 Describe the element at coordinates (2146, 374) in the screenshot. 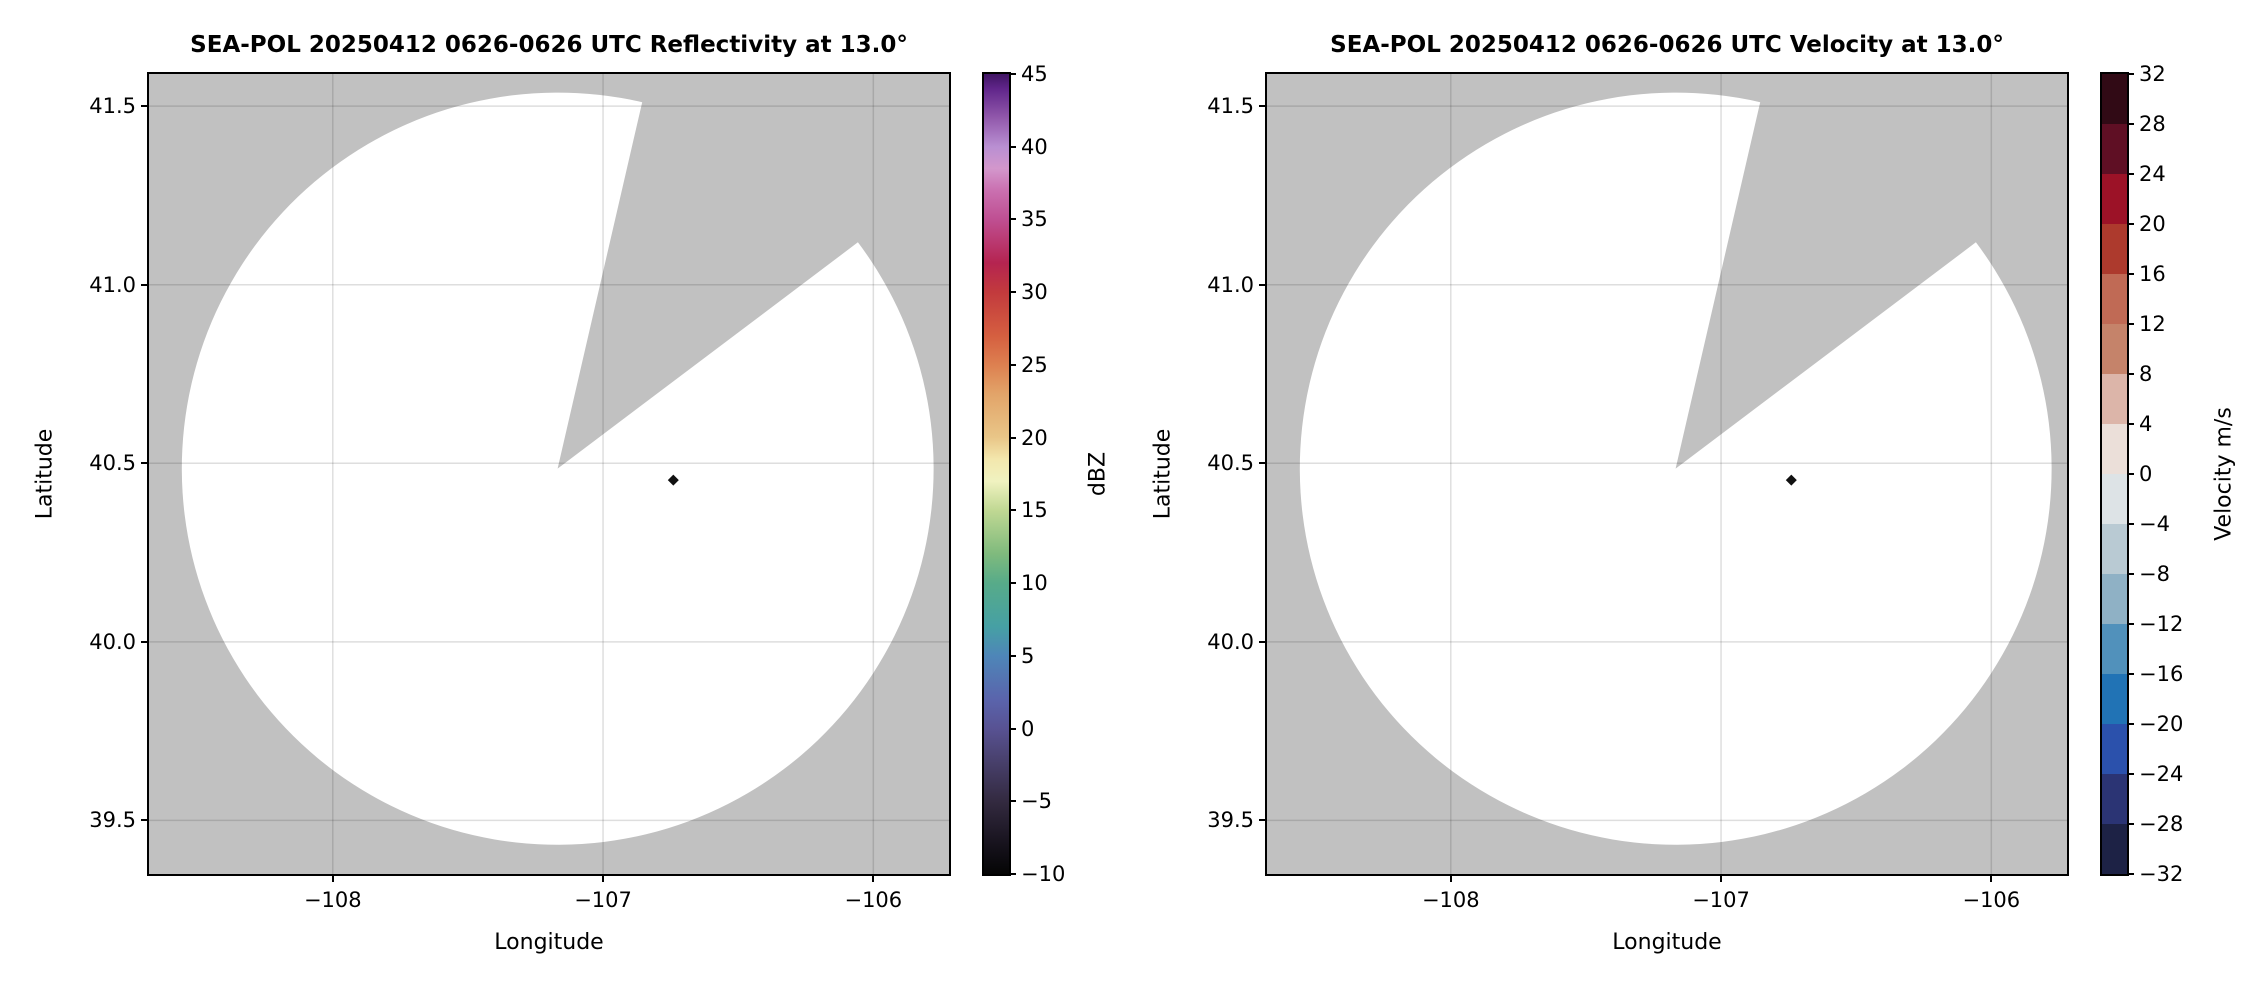

I see `colorbar-tick-label: 8` at that location.